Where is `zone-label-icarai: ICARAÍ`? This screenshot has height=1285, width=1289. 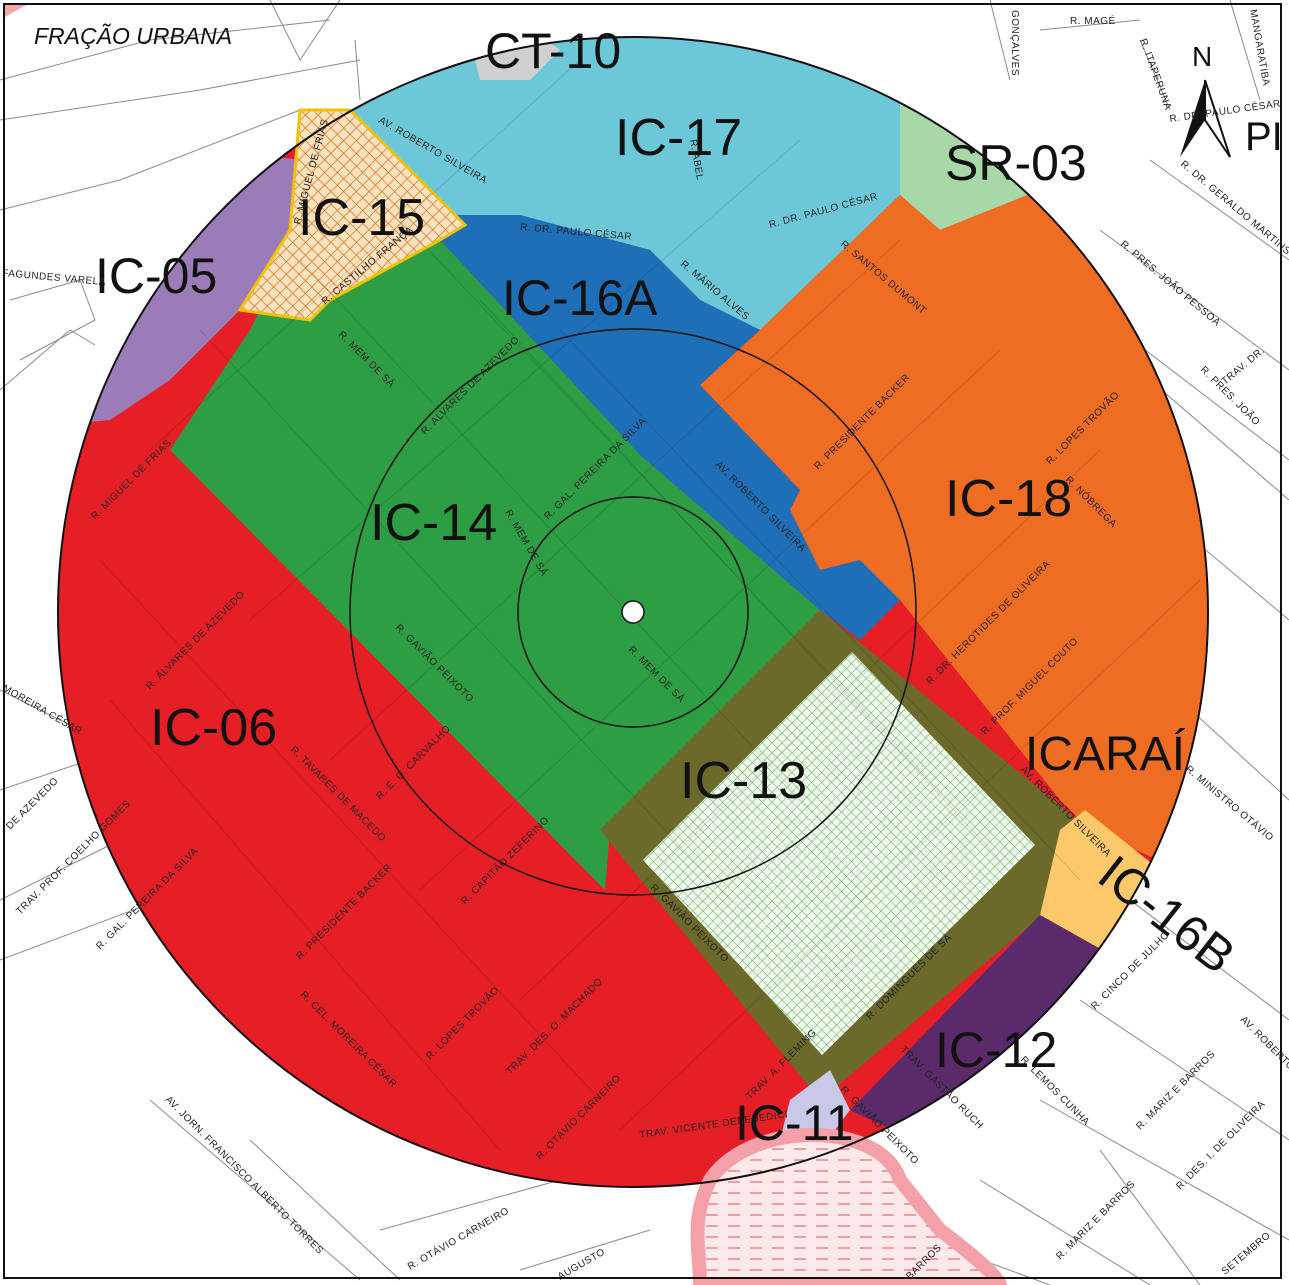
zone-label-icarai: ICARAÍ is located at coordinates (1105, 754).